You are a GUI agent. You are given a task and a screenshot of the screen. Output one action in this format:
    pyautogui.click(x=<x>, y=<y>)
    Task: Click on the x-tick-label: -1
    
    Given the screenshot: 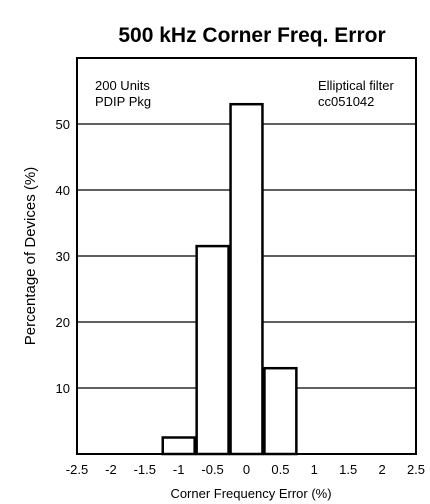 What is the action you would take?
    pyautogui.click(x=179, y=469)
    